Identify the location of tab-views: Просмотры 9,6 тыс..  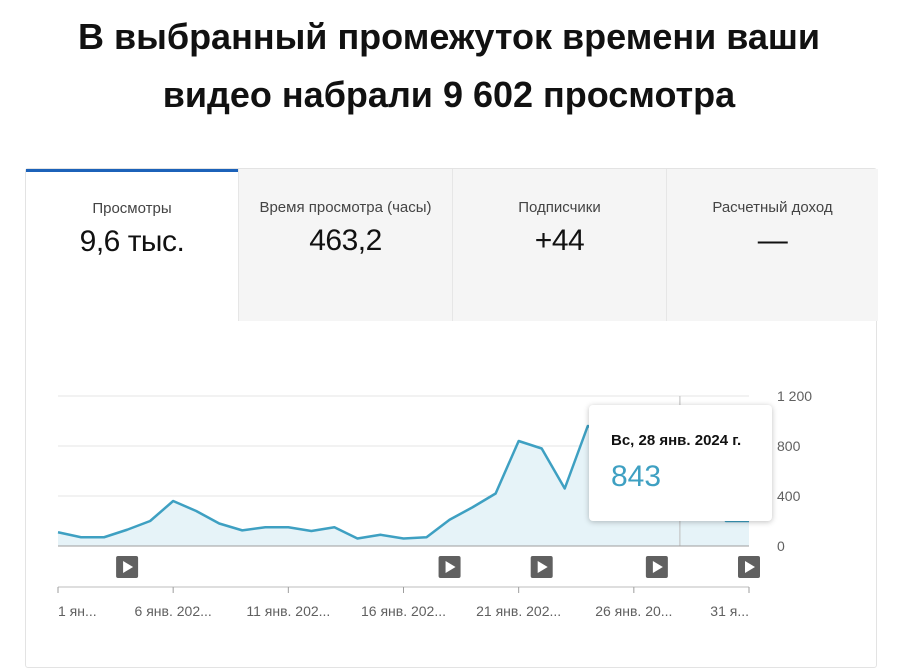
(132, 245).